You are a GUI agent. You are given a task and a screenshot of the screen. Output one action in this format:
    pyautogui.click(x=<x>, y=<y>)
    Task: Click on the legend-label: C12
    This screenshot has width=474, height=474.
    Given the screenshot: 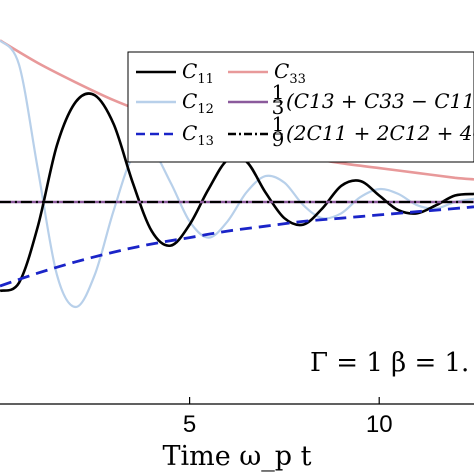 What is the action you would take?
    pyautogui.click(x=198, y=103)
    